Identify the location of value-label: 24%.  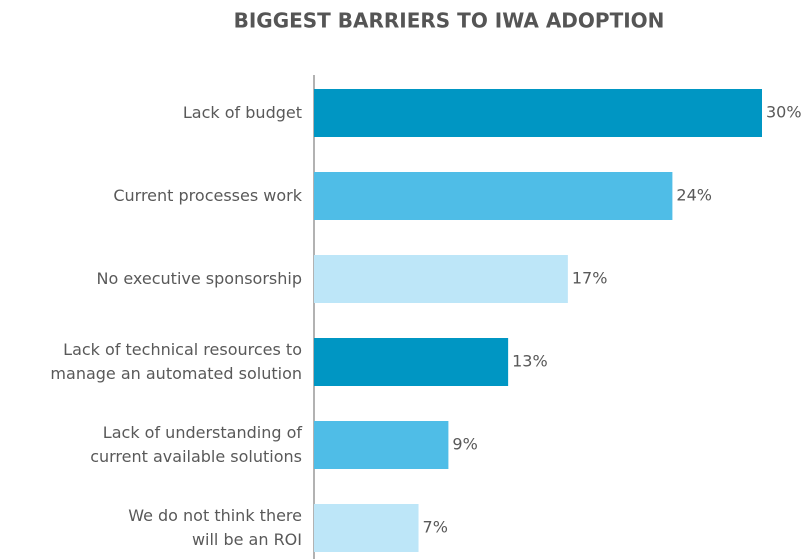
(694, 195).